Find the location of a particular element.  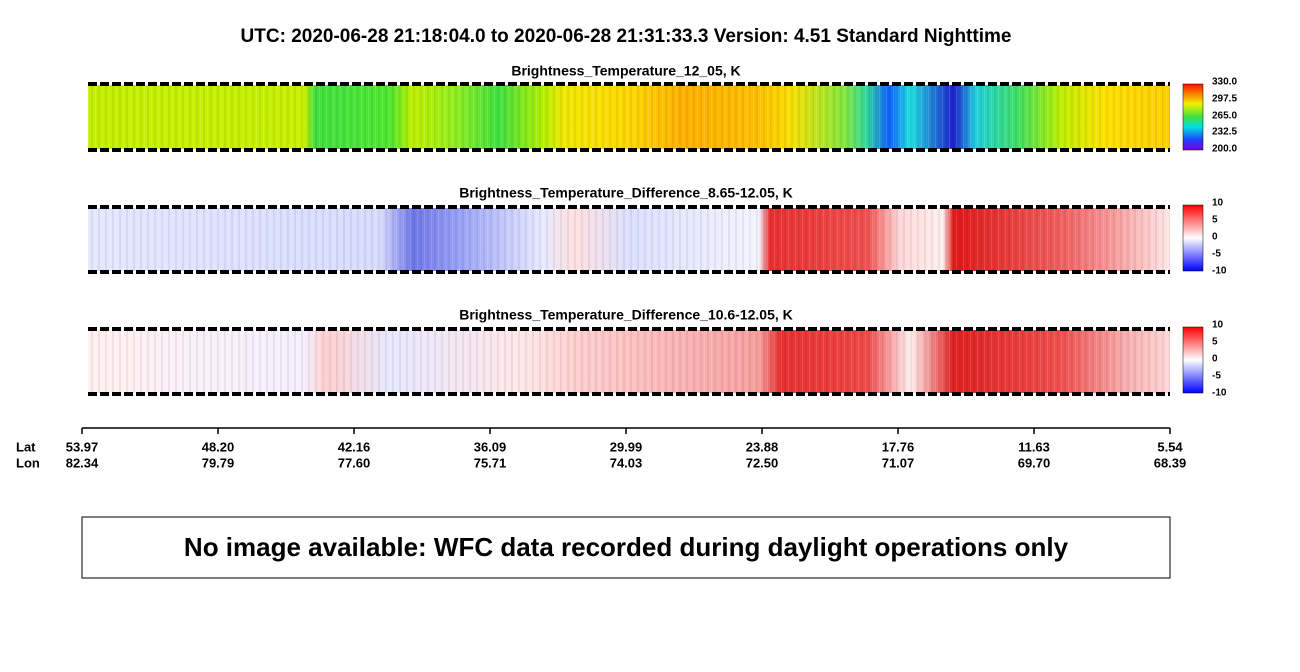

lat-tick-label: 42.16 is located at coordinates (354, 446).